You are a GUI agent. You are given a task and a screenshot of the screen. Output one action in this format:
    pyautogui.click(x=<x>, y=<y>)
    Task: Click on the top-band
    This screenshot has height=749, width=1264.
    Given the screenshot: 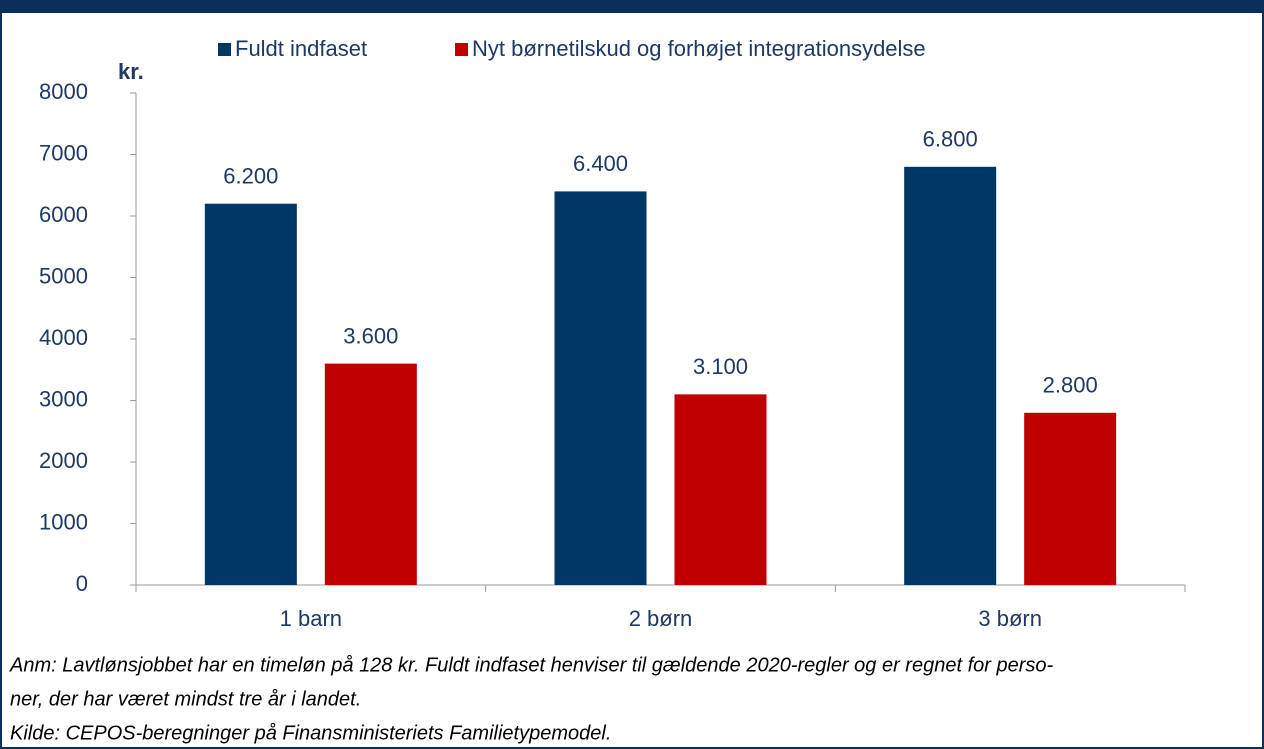 What is the action you would take?
    pyautogui.click(x=632, y=6)
    